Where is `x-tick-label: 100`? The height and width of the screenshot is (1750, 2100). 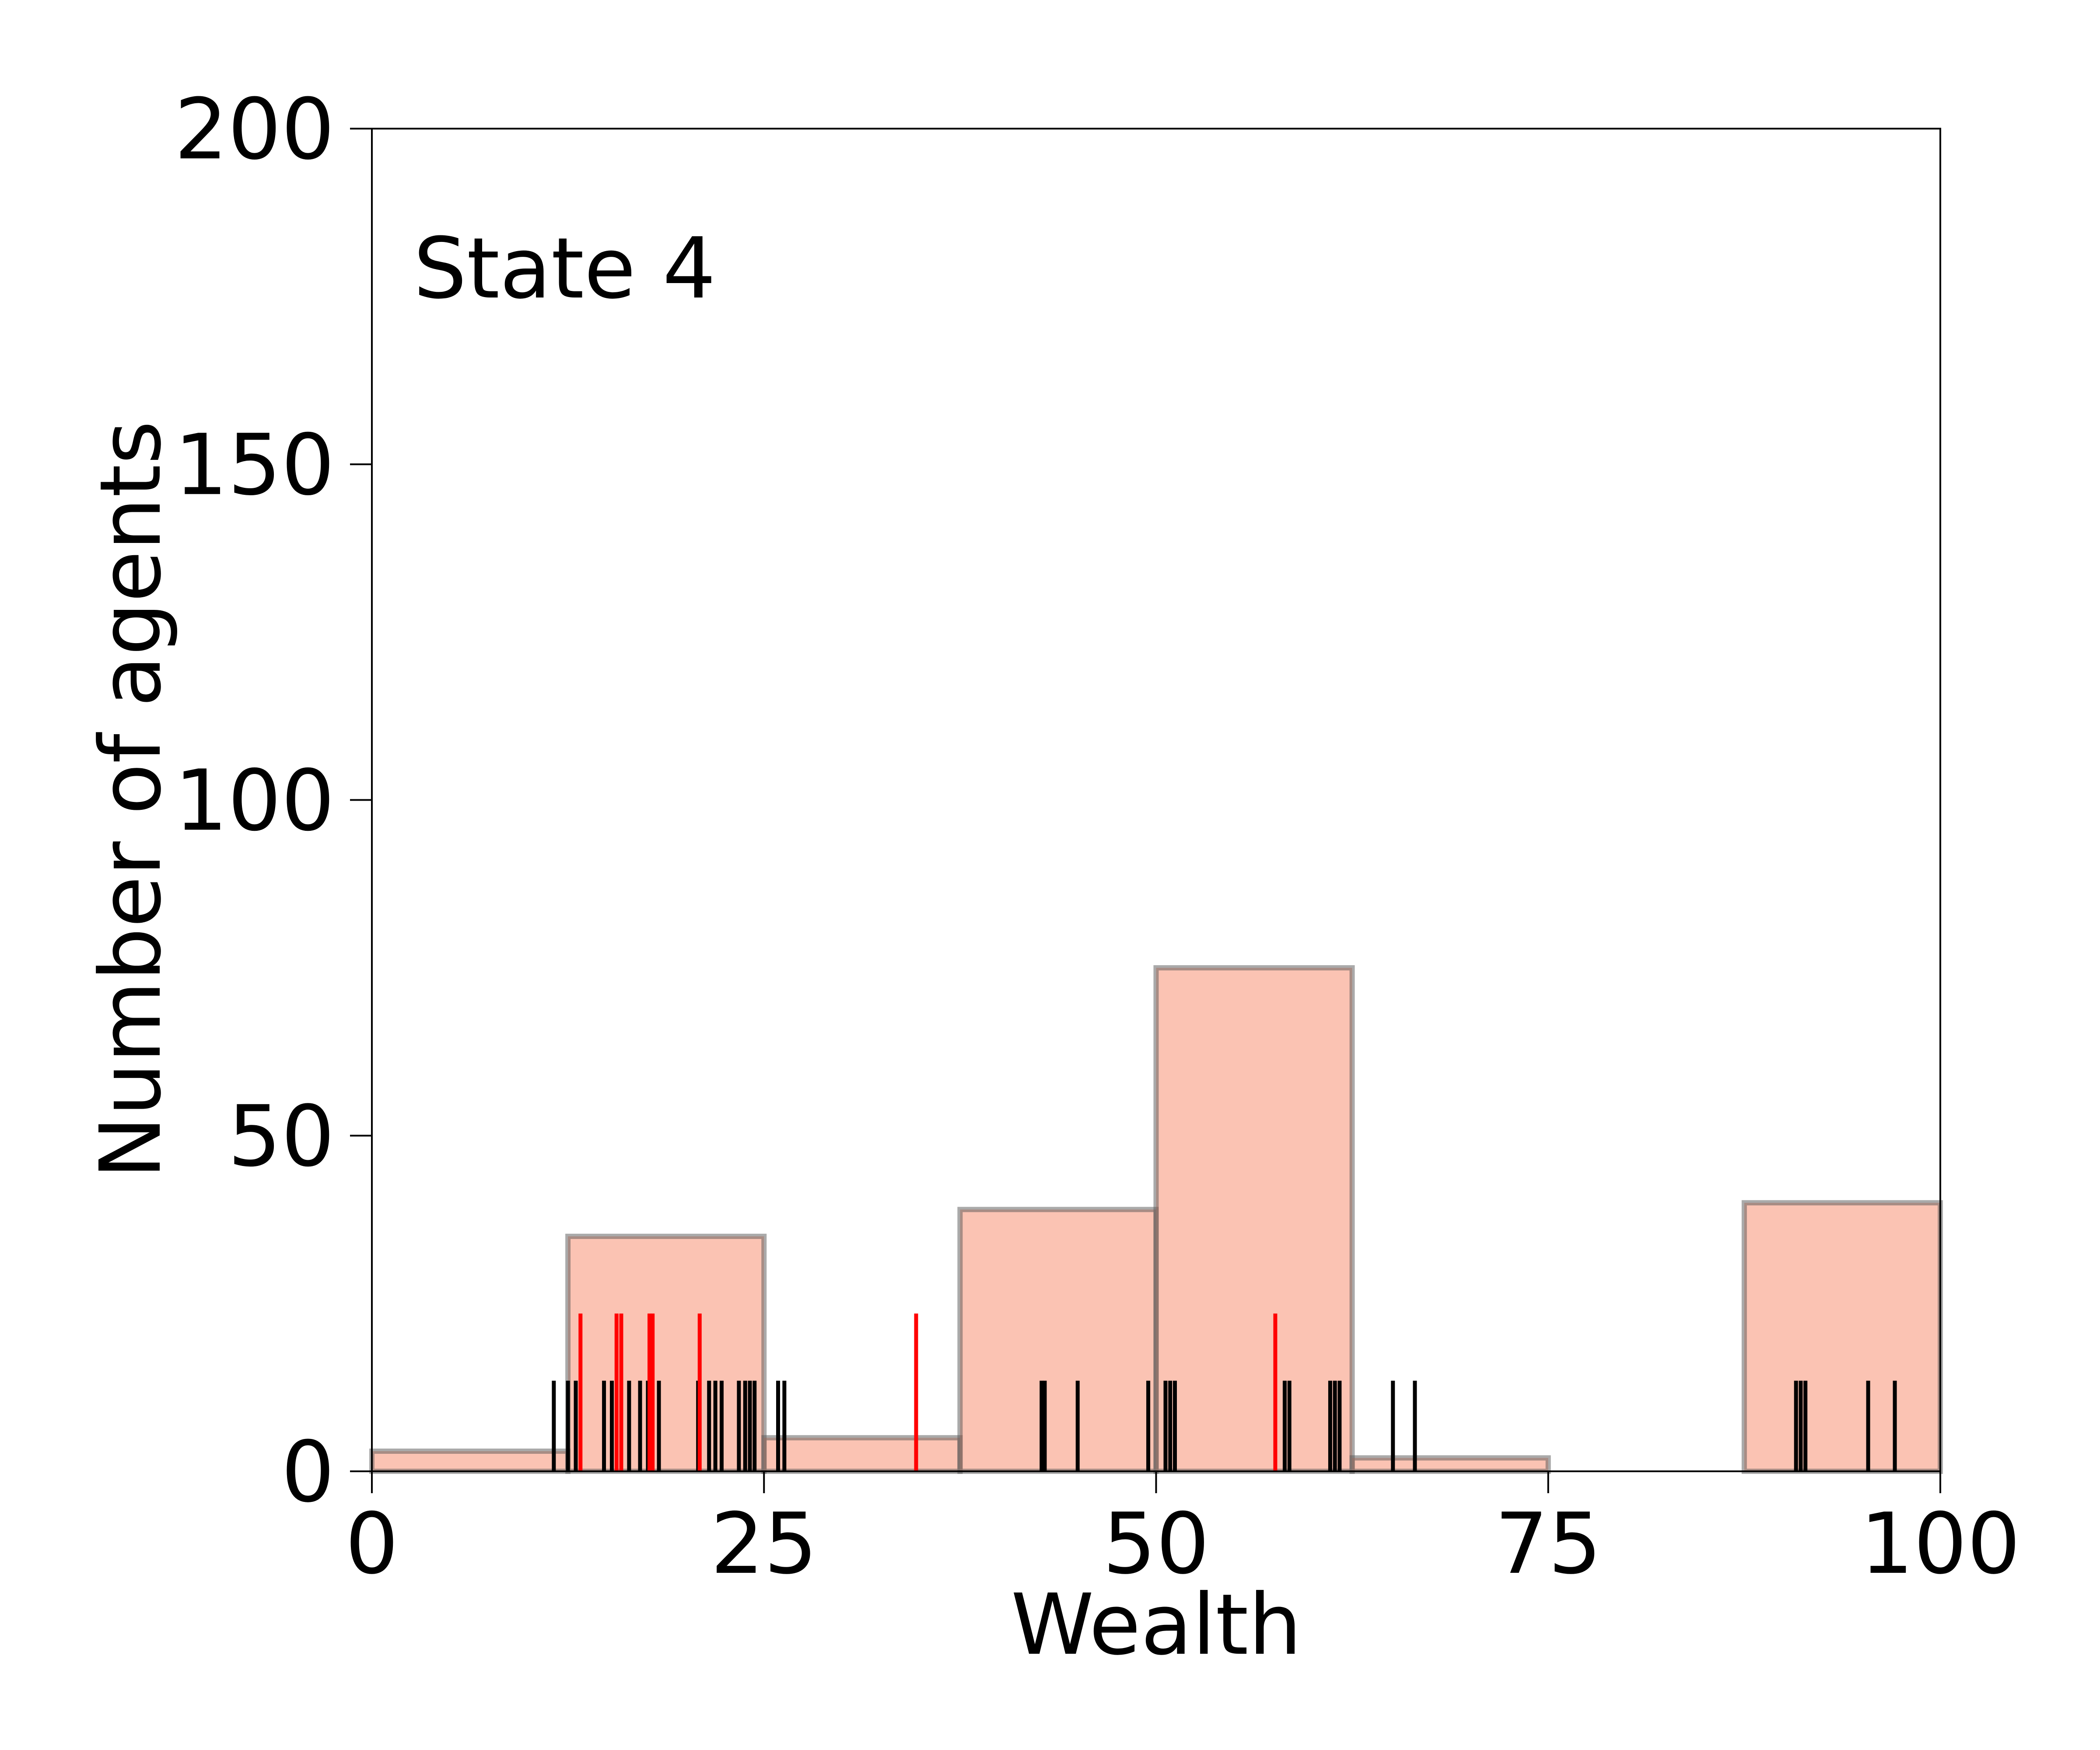 x-tick-label: 100 is located at coordinates (1940, 1544).